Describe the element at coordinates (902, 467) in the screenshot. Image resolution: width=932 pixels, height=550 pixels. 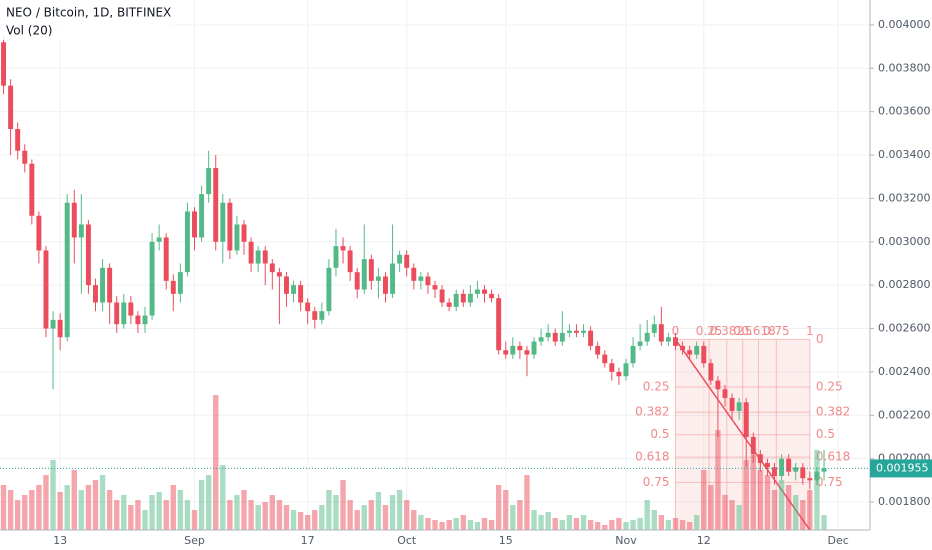
I see `last-price-label: 0.001955` at that location.